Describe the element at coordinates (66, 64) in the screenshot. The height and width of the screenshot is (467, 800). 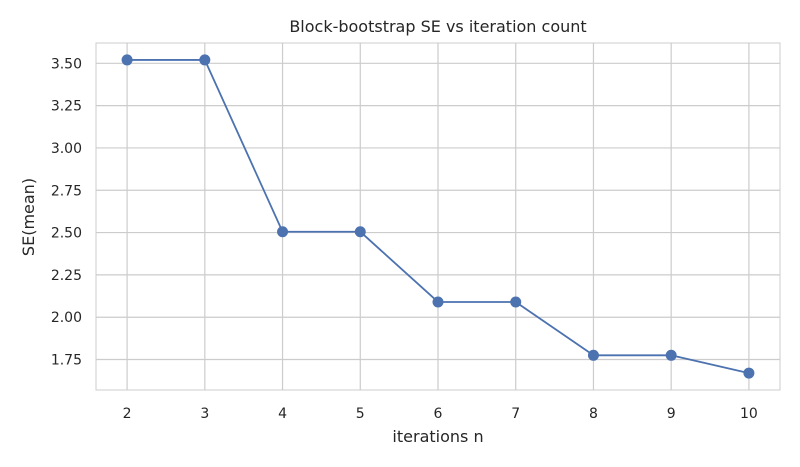
I see `y-tick-label: 3.50` at that location.